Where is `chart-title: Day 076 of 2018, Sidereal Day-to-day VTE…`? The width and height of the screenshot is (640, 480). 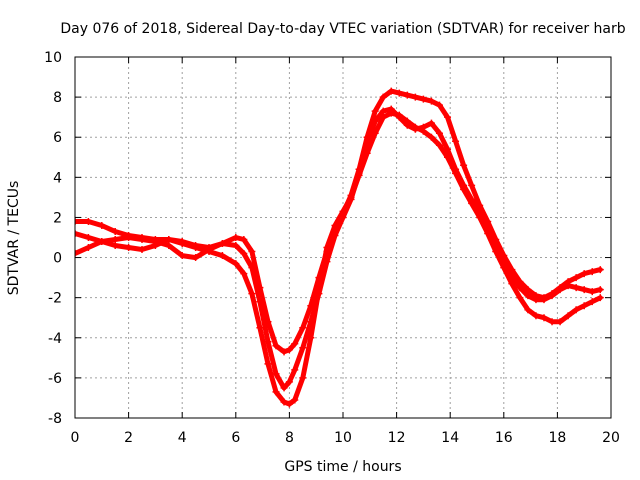
chart-title: Day 076 of 2018, Sidereal Day-to-day VTE… is located at coordinates (342, 29).